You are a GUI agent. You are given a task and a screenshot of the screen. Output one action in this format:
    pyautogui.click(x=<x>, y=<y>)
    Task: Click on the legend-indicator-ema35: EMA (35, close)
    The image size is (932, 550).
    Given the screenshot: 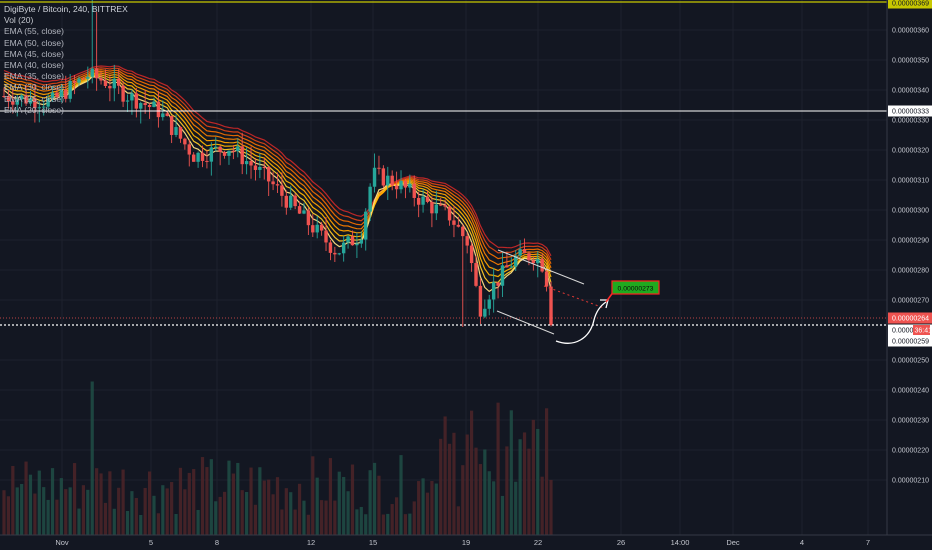 What is the action you would take?
    pyautogui.click(x=34, y=76)
    